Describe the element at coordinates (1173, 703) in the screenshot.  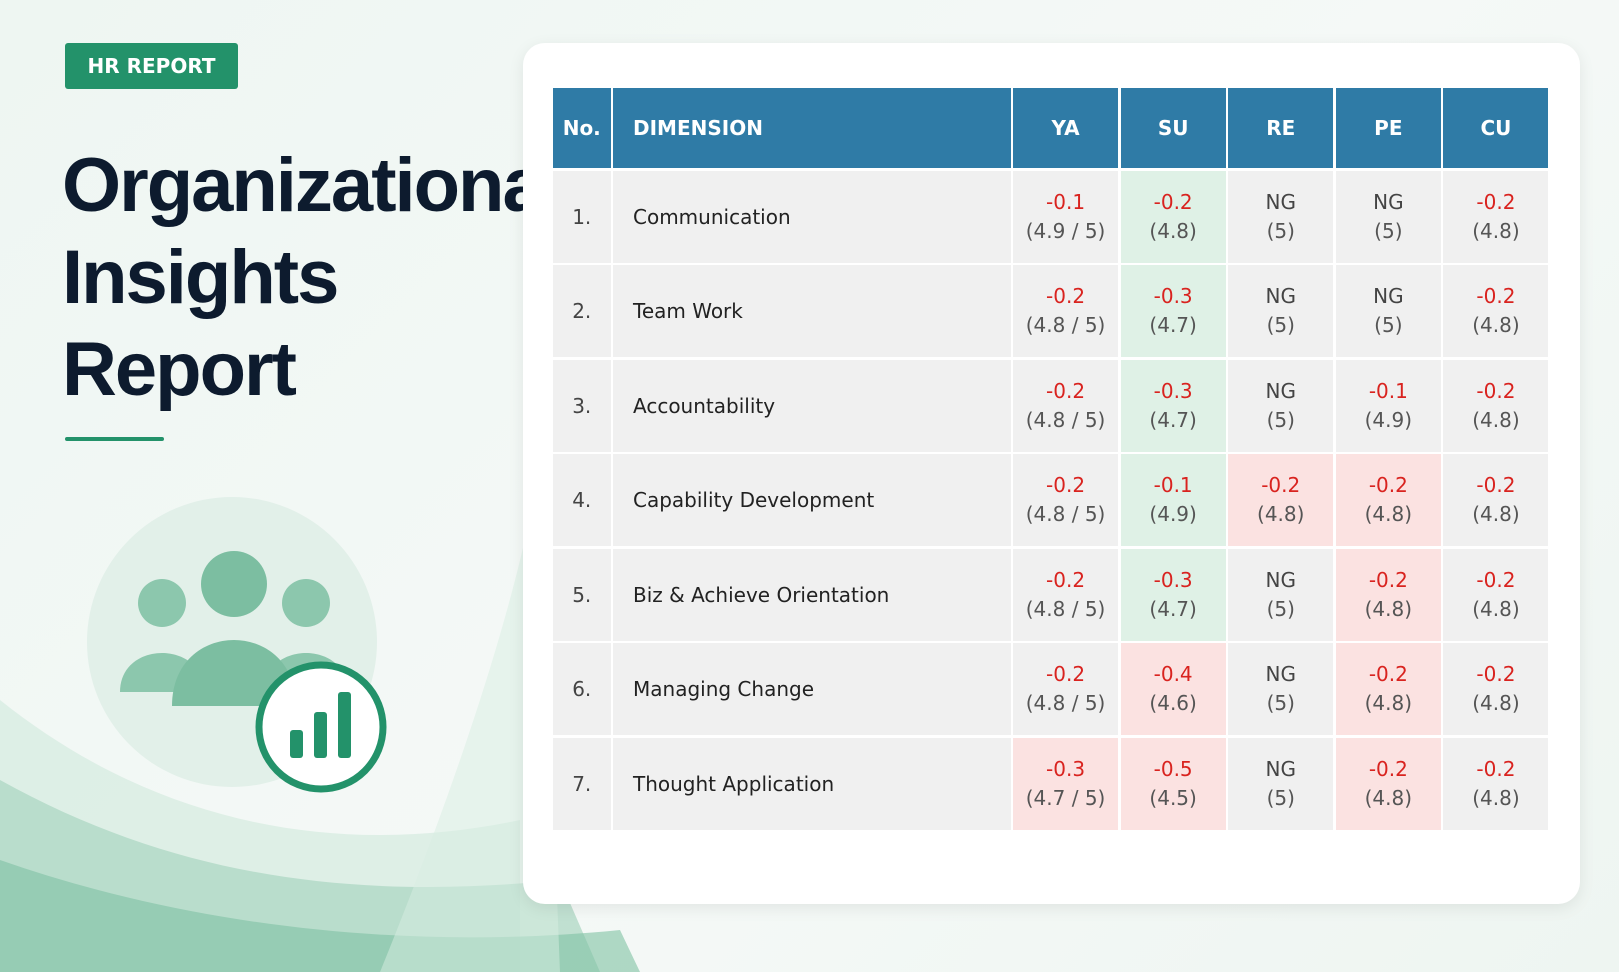
I see `score: (4.6)` at that location.